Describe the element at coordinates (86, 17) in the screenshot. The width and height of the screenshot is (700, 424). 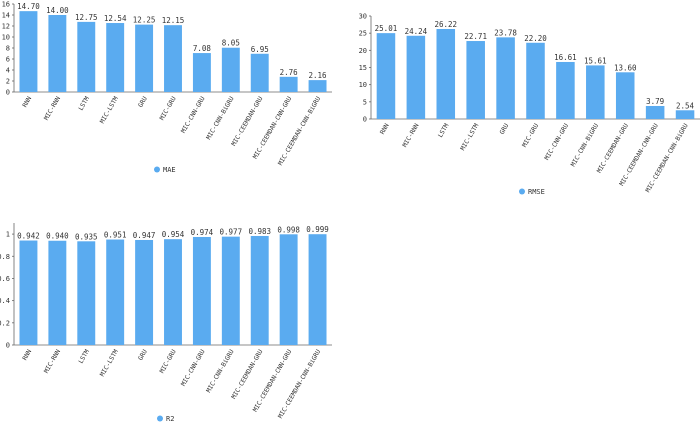
I see `data-label: 12.75` at that location.